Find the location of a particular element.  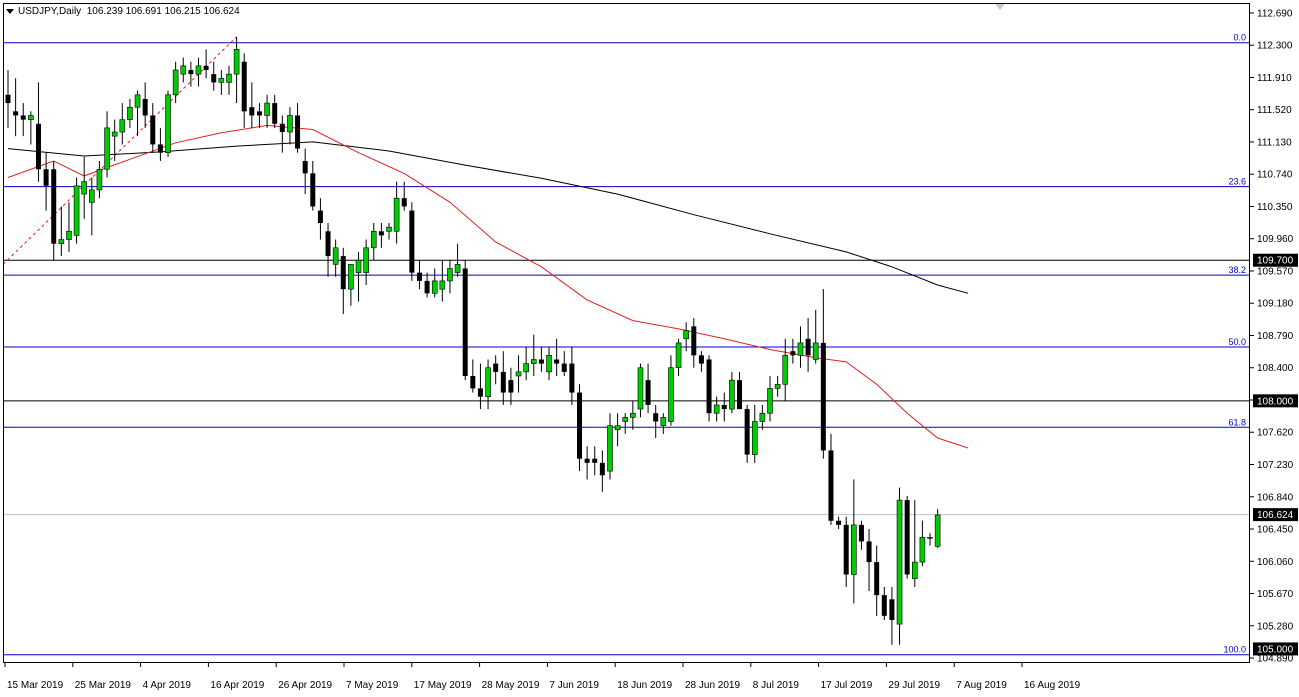

fib-level-label: 61.8 is located at coordinates (1237, 422).